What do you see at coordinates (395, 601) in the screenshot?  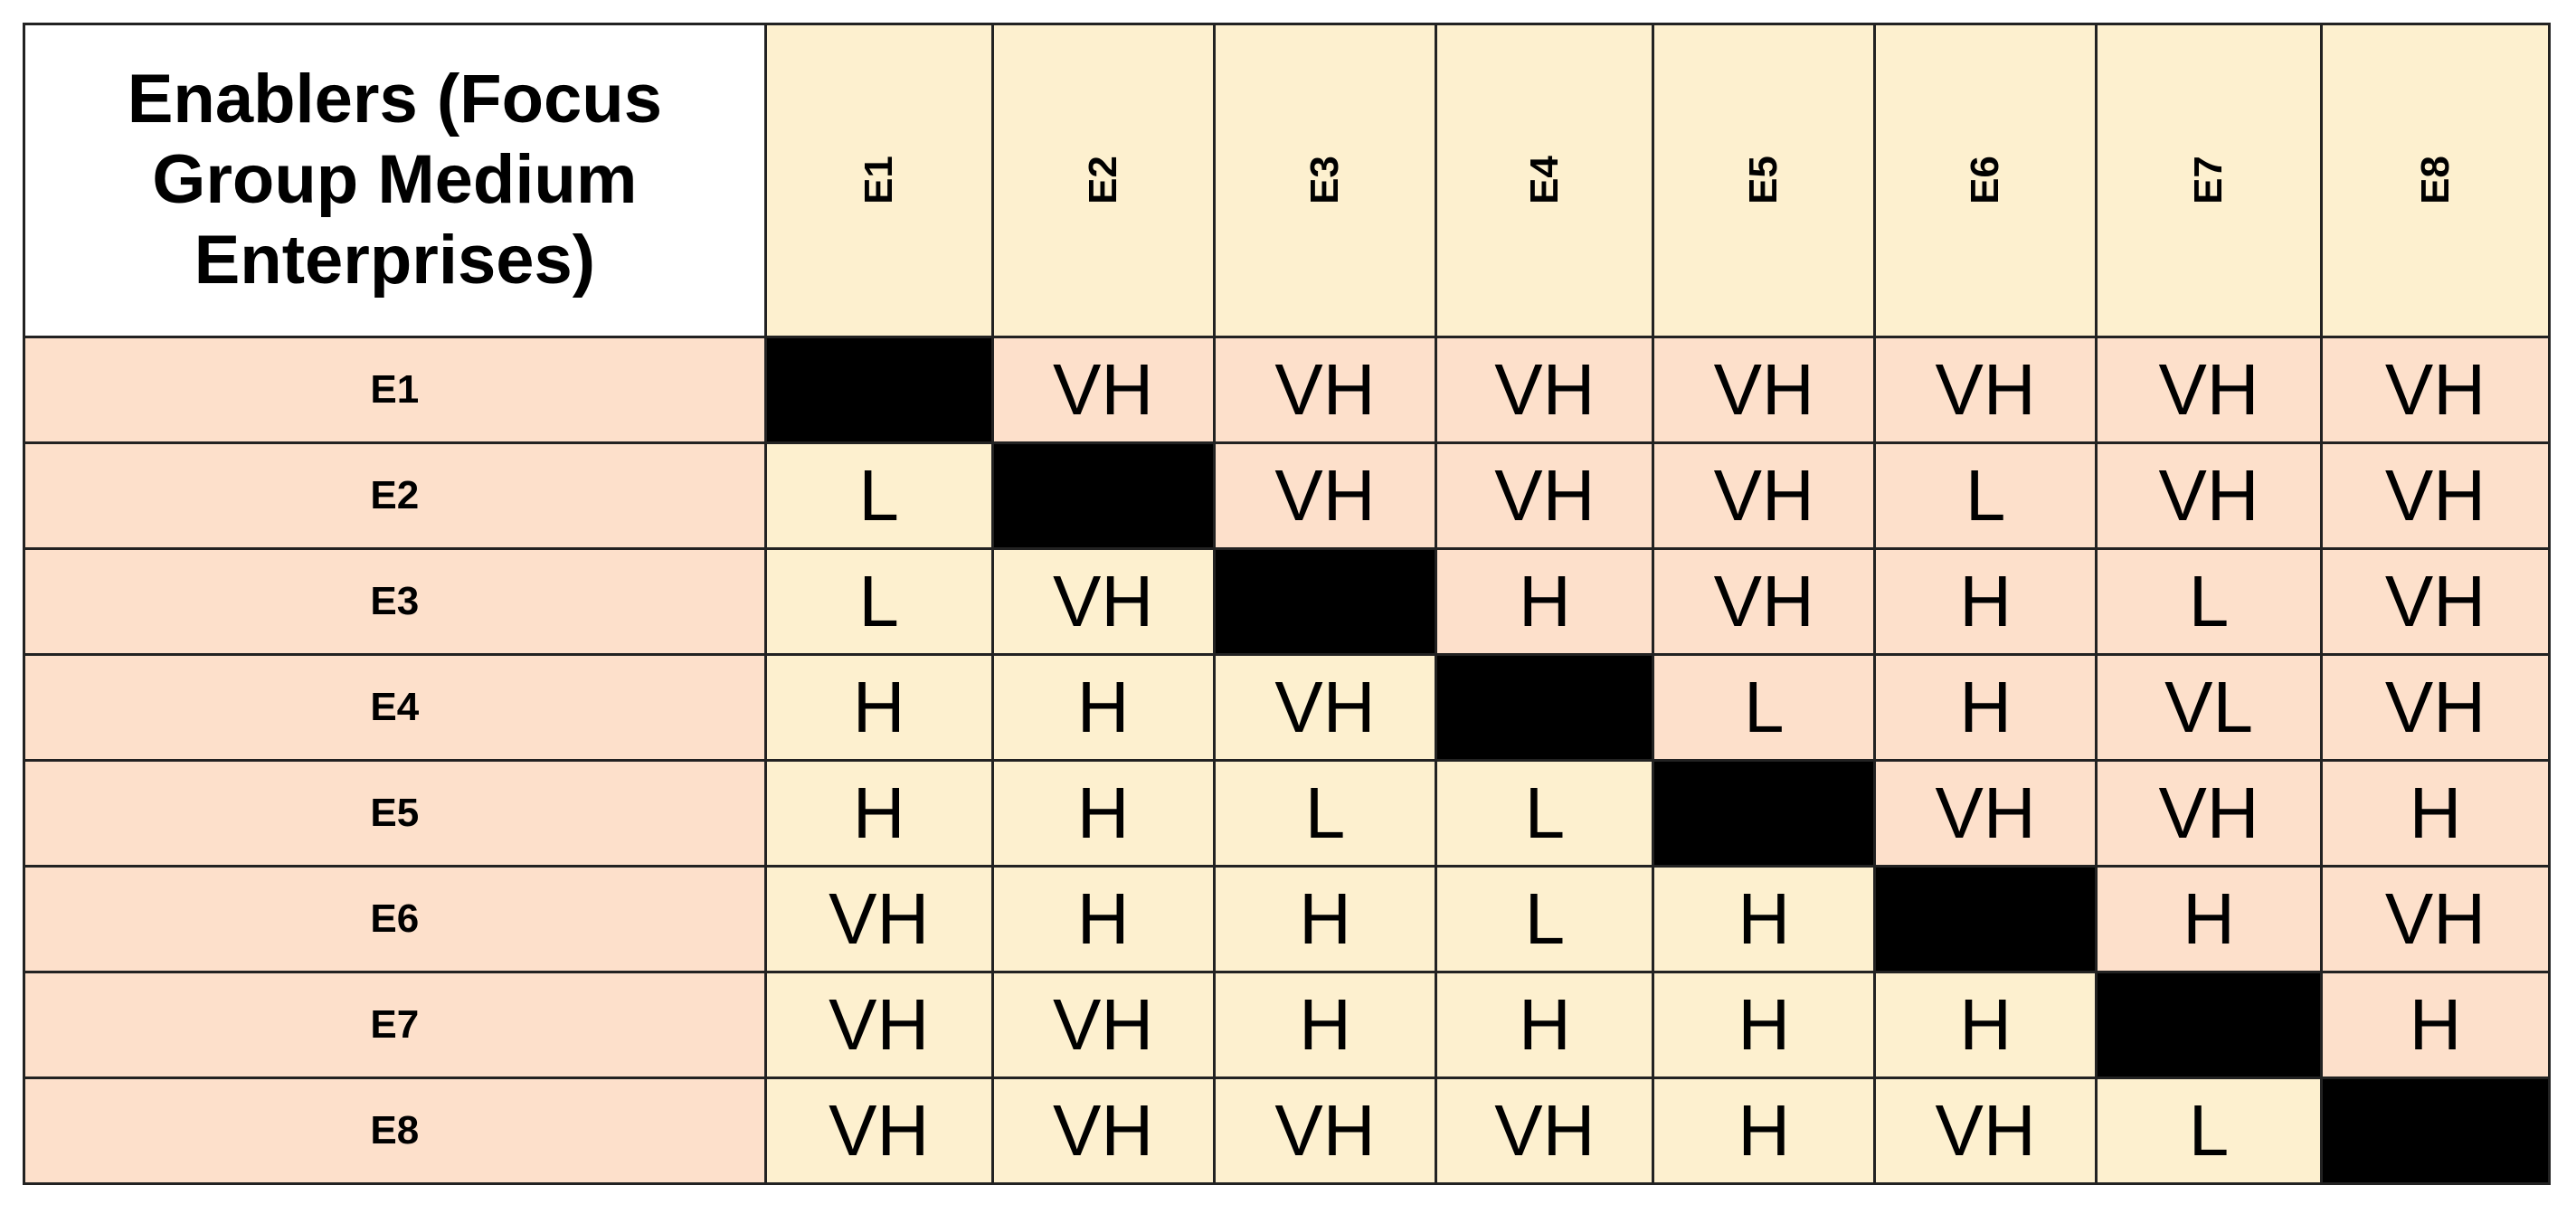 I see `row-header: E3` at bounding box center [395, 601].